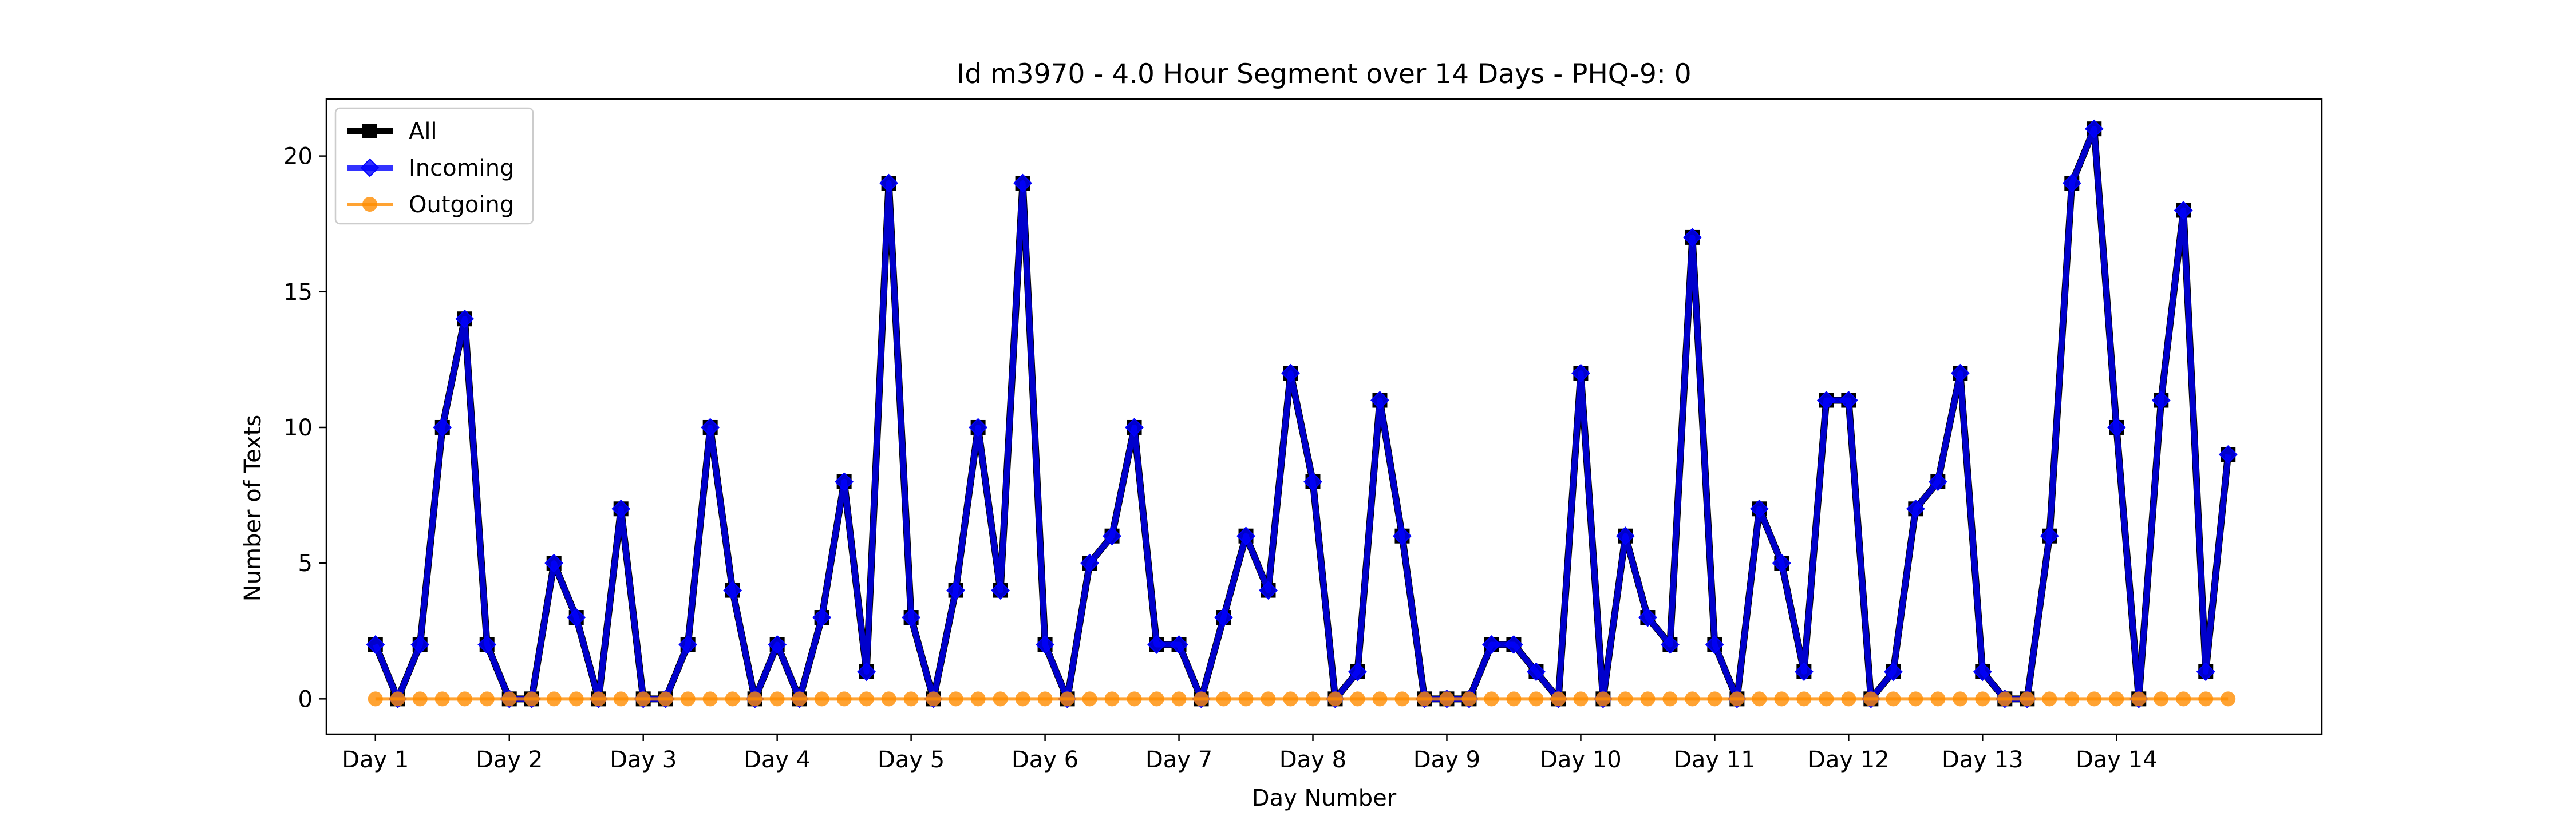  Describe the element at coordinates (305, 563) in the screenshot. I see `y-tick-label: 5` at that location.